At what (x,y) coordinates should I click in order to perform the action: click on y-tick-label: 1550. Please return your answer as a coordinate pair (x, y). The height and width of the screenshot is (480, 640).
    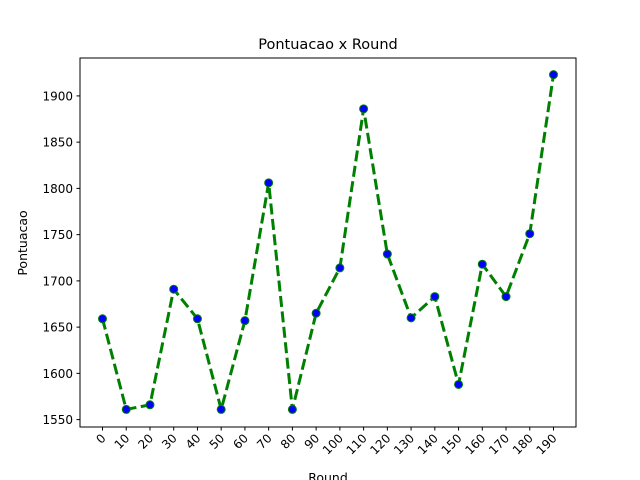
    Looking at the image, I should click on (57, 420).